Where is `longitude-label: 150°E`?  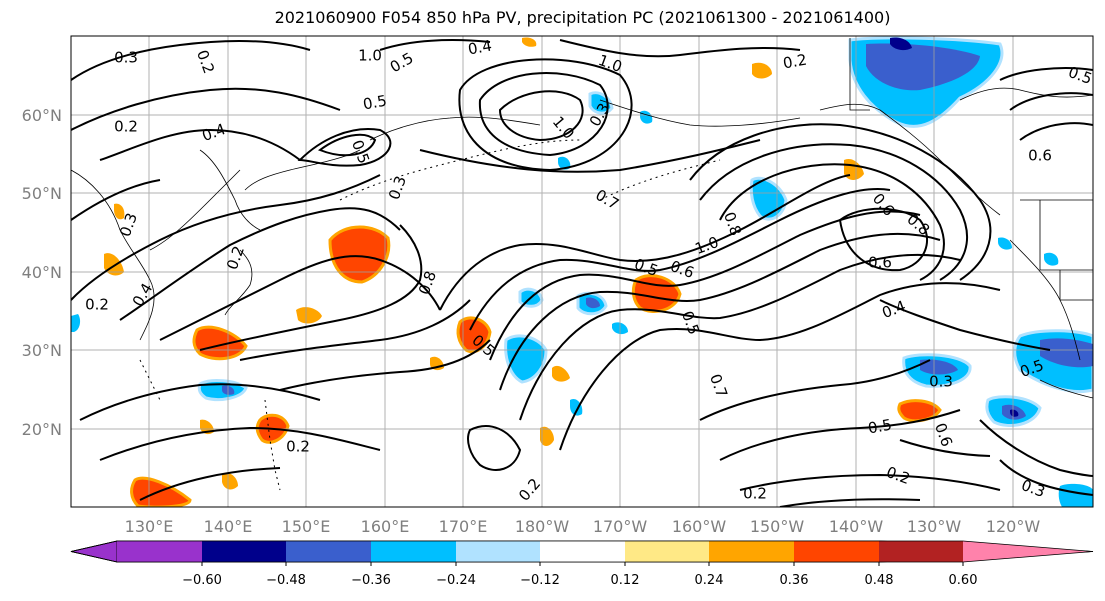 longitude-label: 150°E is located at coordinates (306, 526).